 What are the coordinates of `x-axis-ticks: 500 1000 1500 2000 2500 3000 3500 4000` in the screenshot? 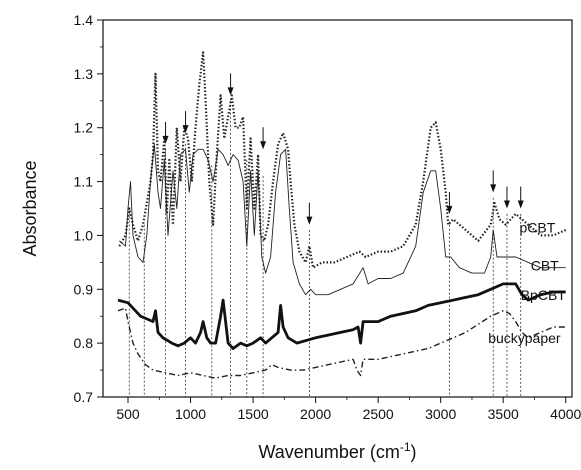 It's located at (348, 409).